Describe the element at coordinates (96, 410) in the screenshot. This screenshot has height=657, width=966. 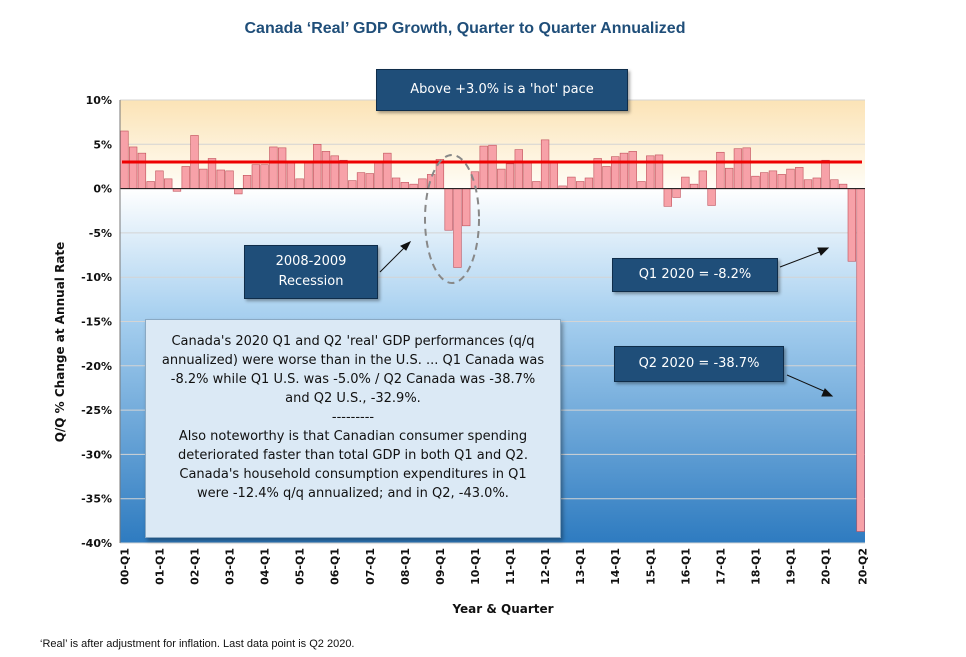
I see `y-tick-label: -25%` at that location.